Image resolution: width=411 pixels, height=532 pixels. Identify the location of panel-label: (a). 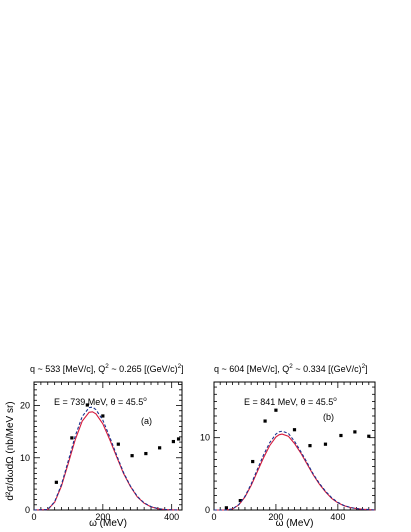
(146, 421).